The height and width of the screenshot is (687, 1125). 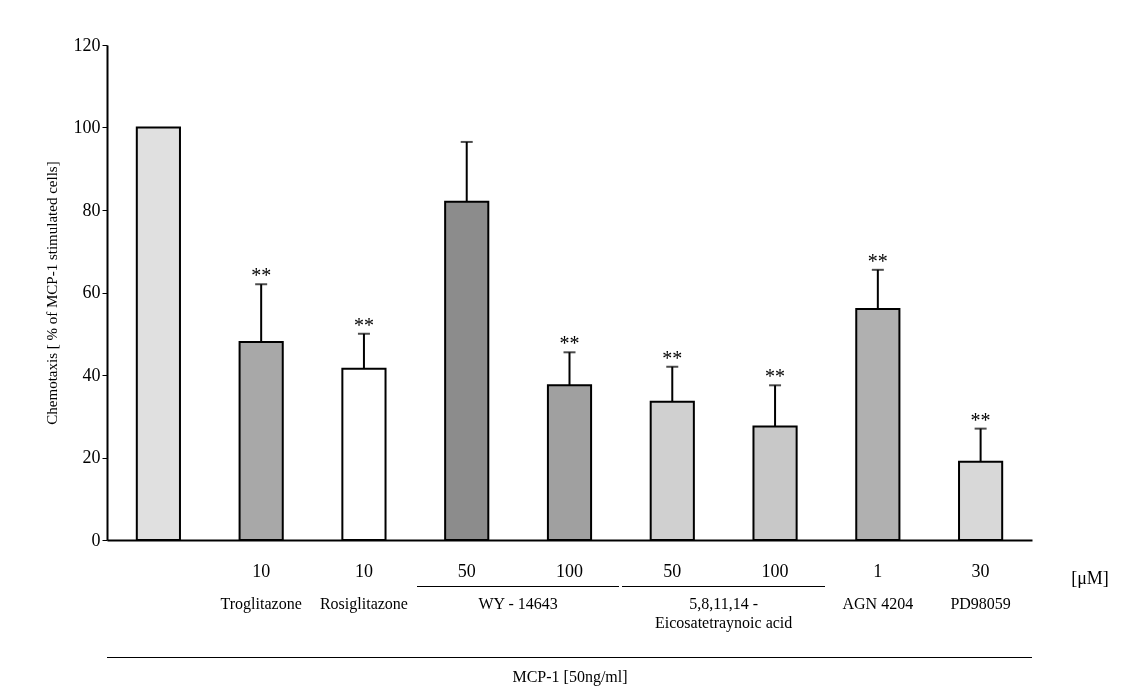 What do you see at coordinates (87, 127) in the screenshot?
I see `y-tick-label: 100` at bounding box center [87, 127].